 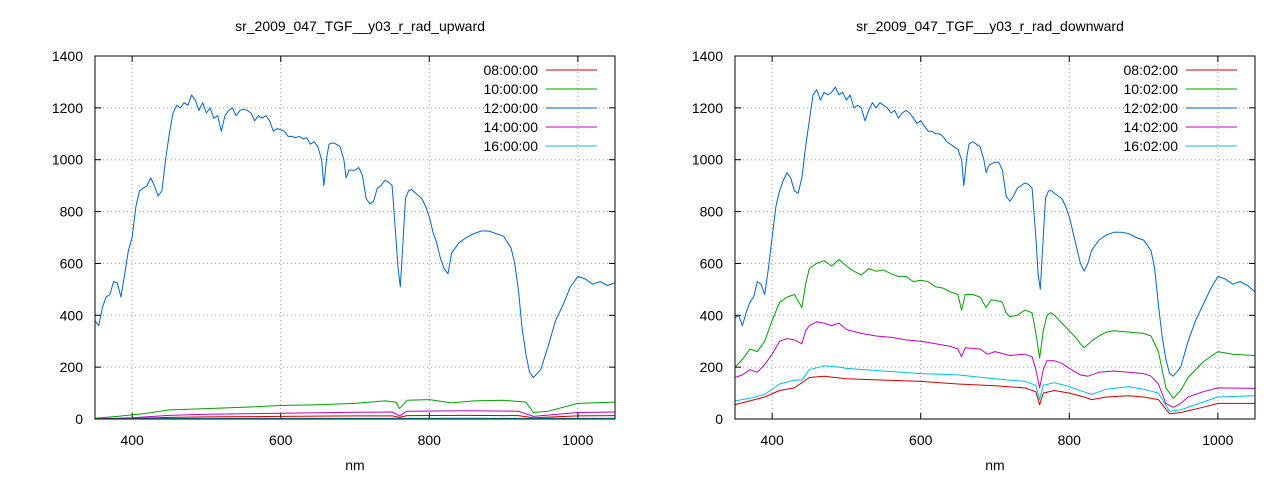 I want to click on legend-label: 08:02:00, so click(x=1151, y=70).